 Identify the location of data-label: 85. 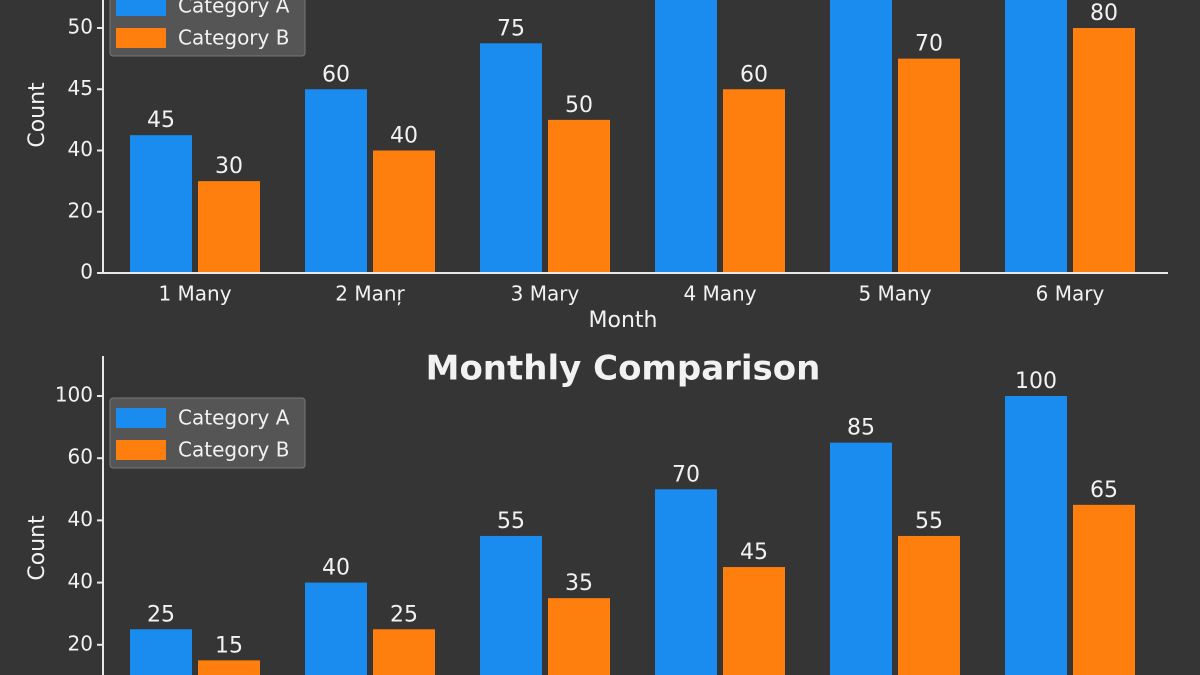
(861, 428).